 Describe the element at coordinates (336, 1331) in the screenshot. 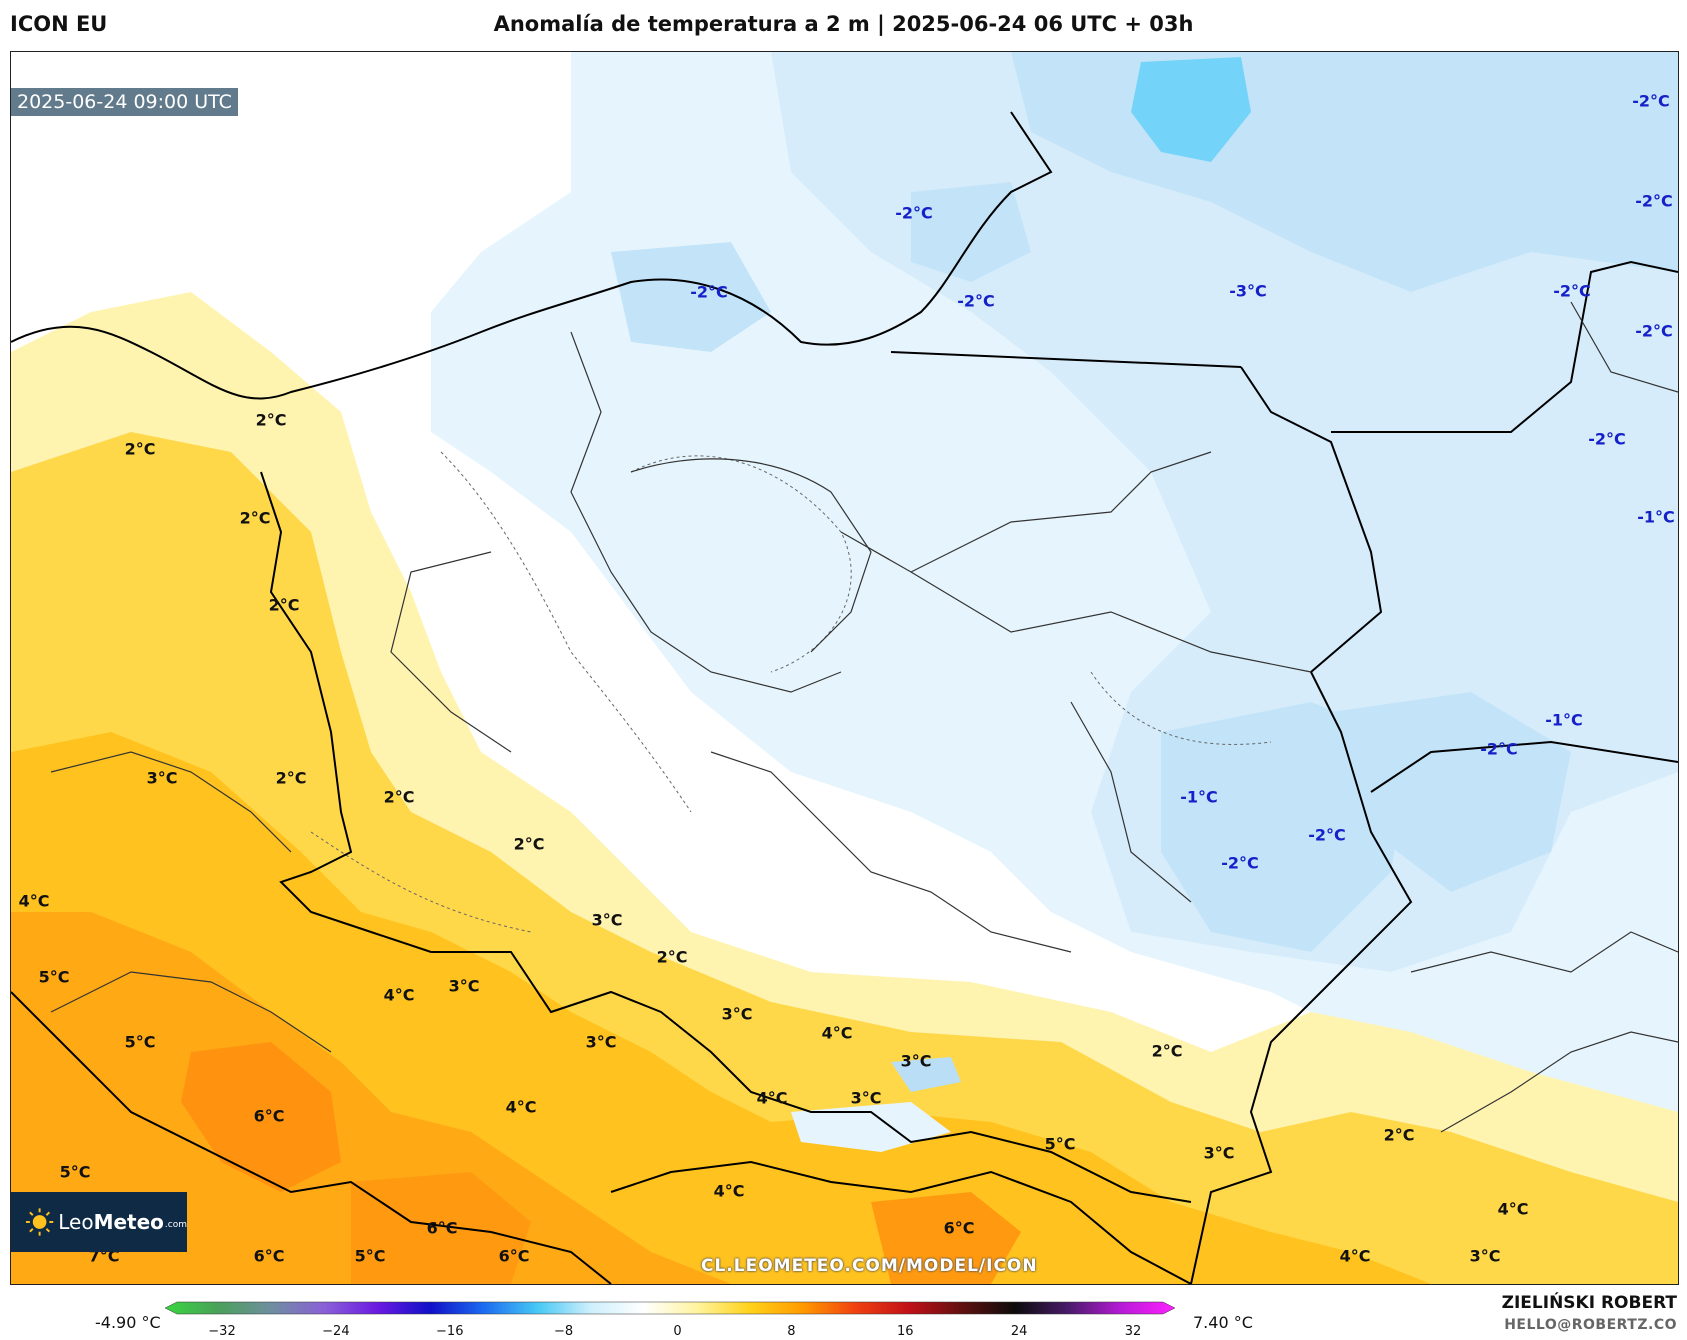

I see `colorbar-tick: −24` at that location.